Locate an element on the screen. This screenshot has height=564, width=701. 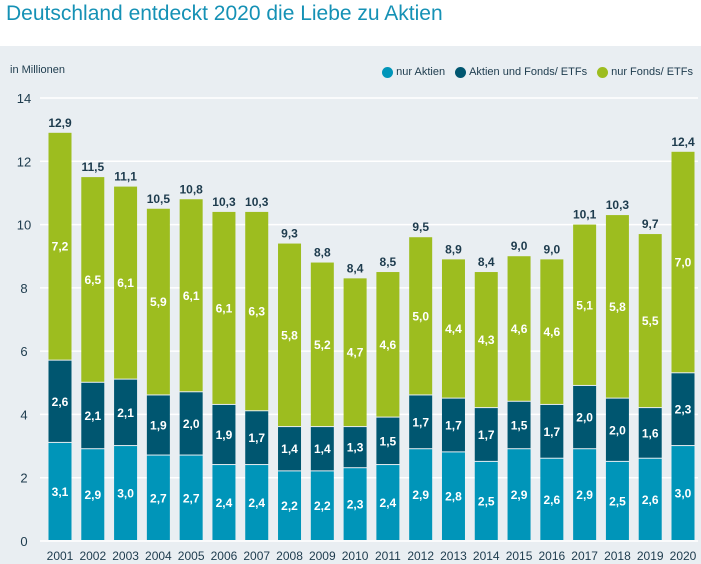
data-label: 2,7 is located at coordinates (158, 498).